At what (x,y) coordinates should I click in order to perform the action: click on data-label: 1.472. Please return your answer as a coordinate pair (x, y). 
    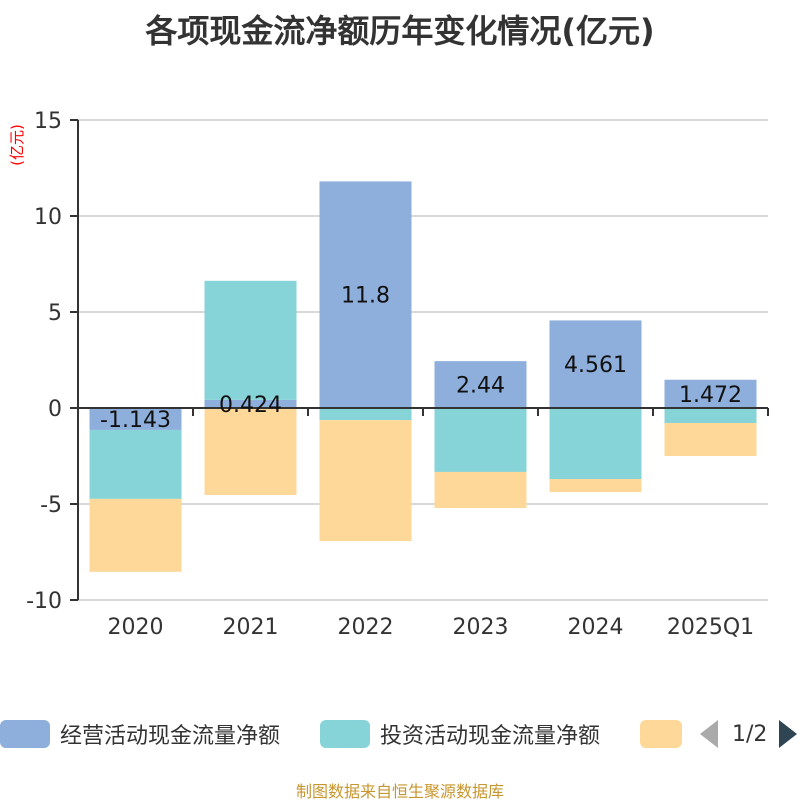
    Looking at the image, I should click on (710, 395).